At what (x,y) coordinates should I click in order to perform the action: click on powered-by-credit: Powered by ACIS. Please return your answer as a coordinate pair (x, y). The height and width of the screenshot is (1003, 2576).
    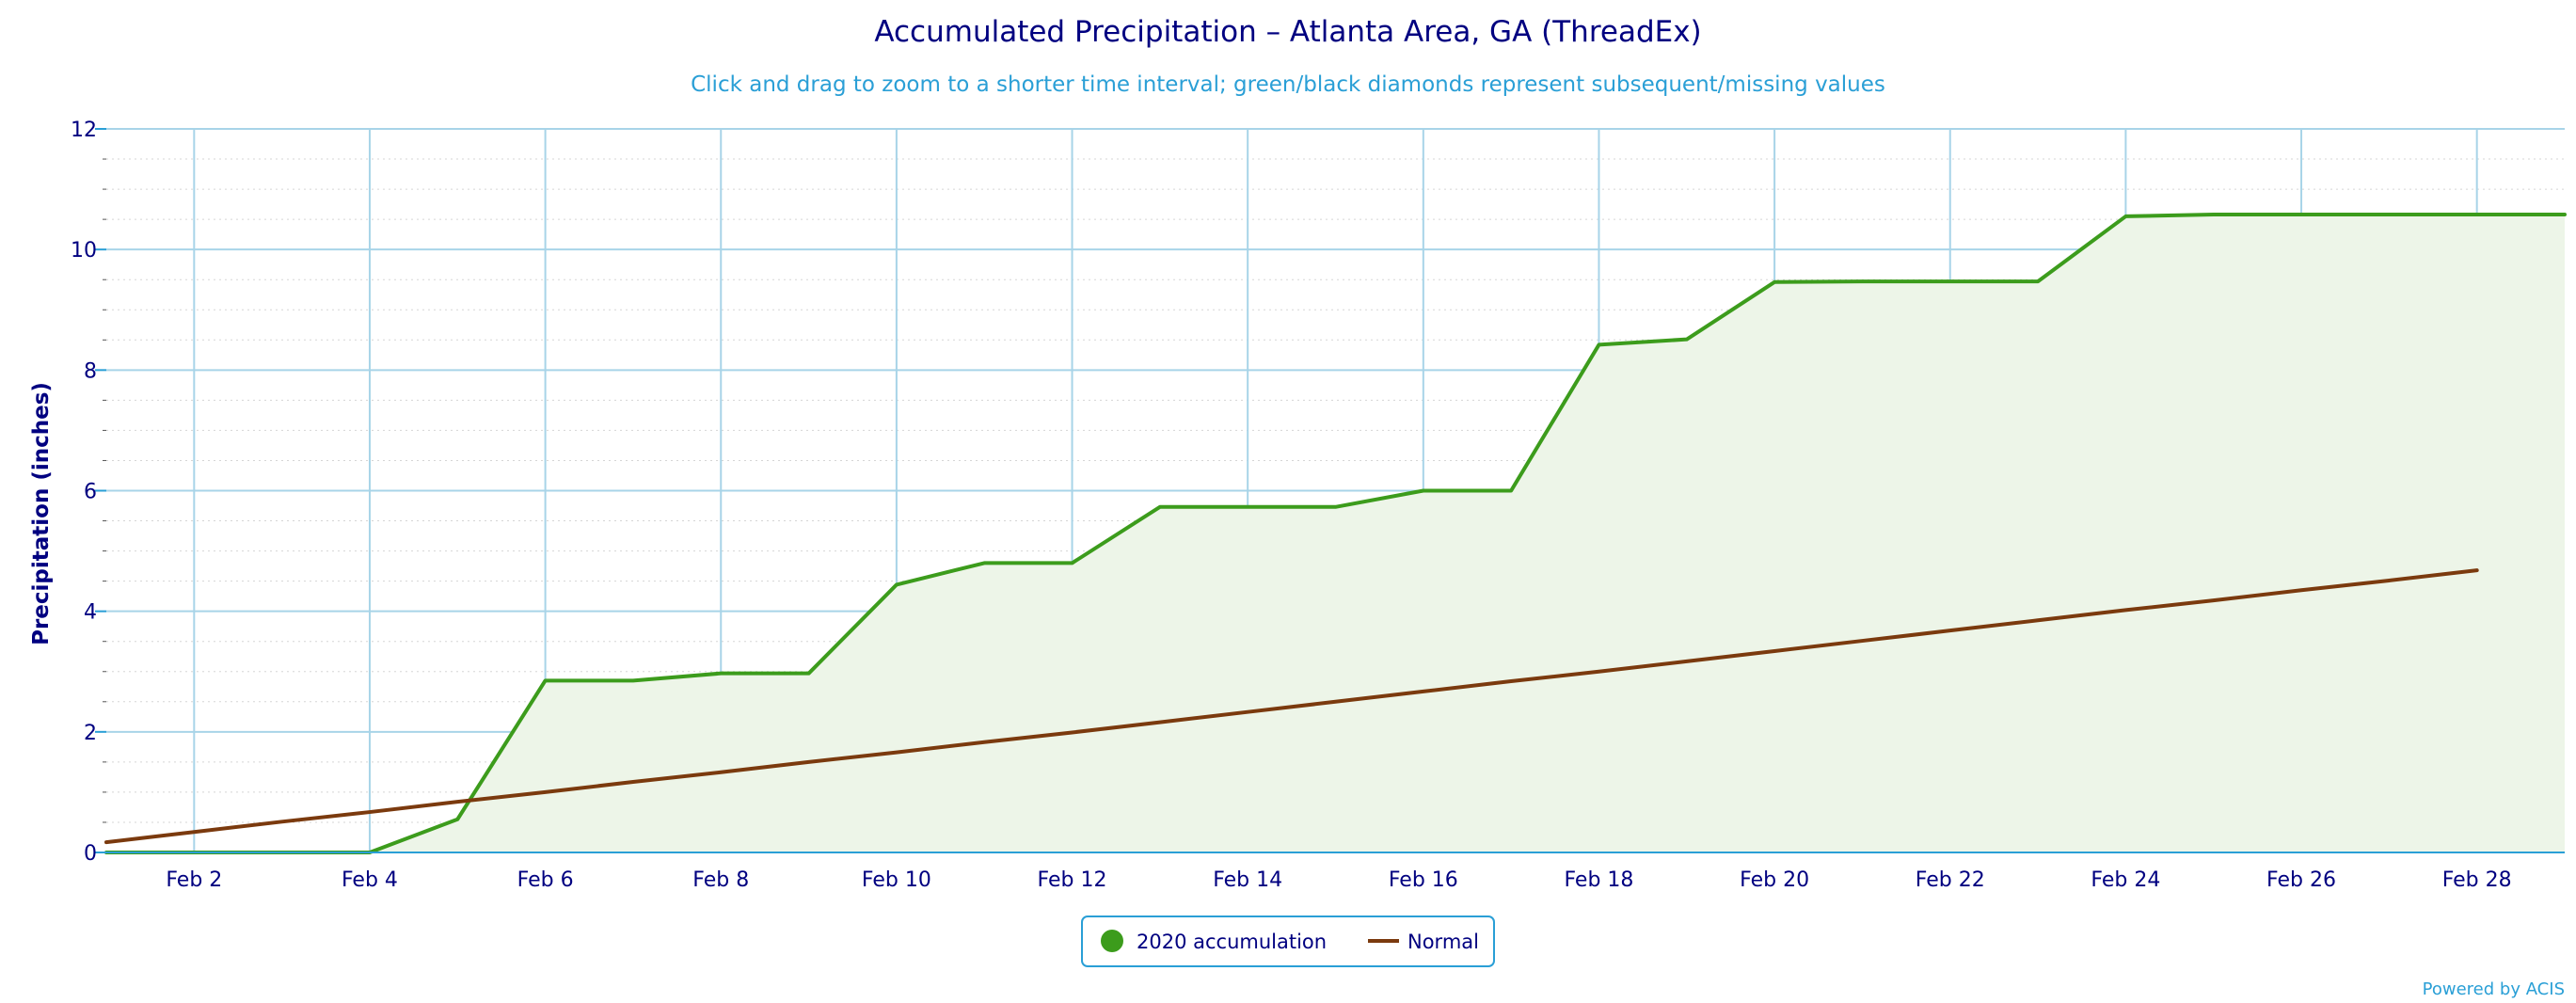
    Looking at the image, I should click on (2494, 989).